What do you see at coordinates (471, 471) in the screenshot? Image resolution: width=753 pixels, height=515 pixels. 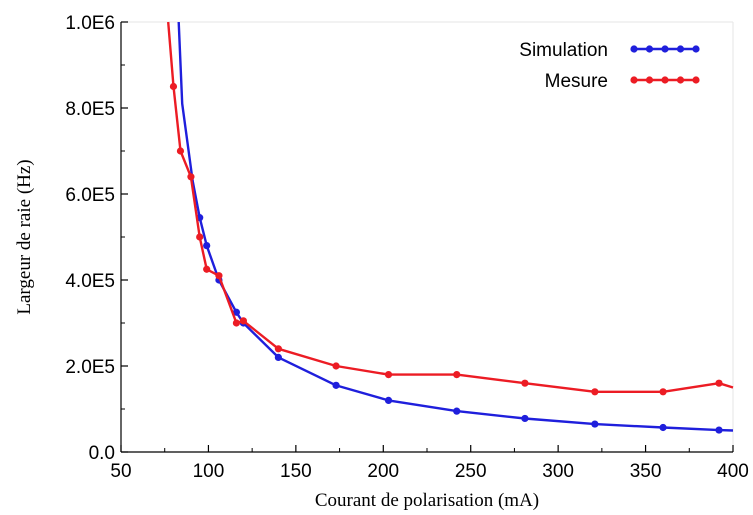 I see `x-tick-label: 250` at bounding box center [471, 471].